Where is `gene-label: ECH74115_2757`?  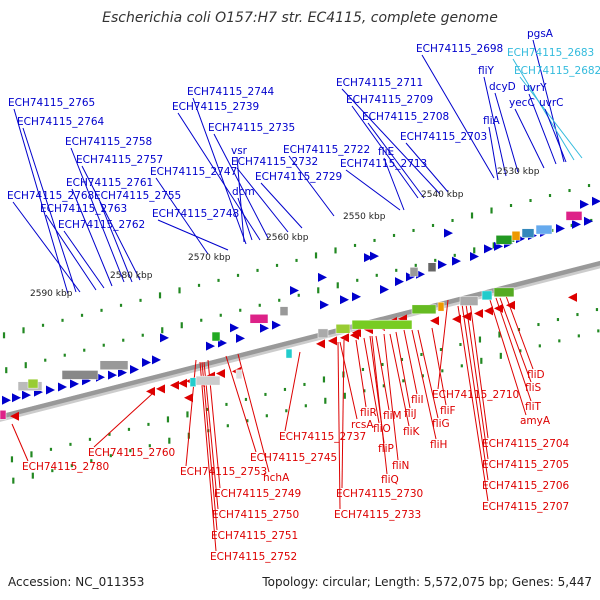 gene-label: ECH74115_2757 is located at coordinates (119, 160).